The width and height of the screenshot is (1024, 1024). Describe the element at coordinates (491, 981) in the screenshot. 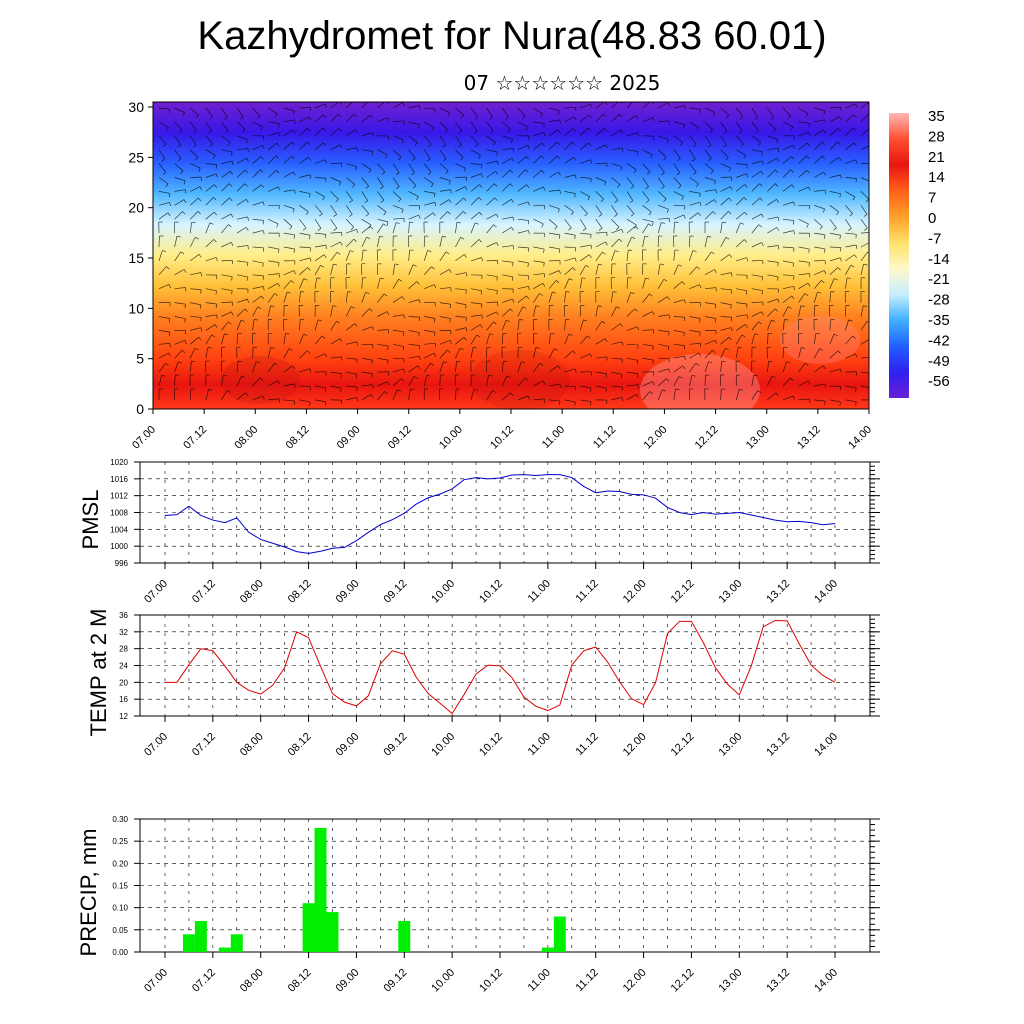

I see `x-tick-label: 10.12` at that location.